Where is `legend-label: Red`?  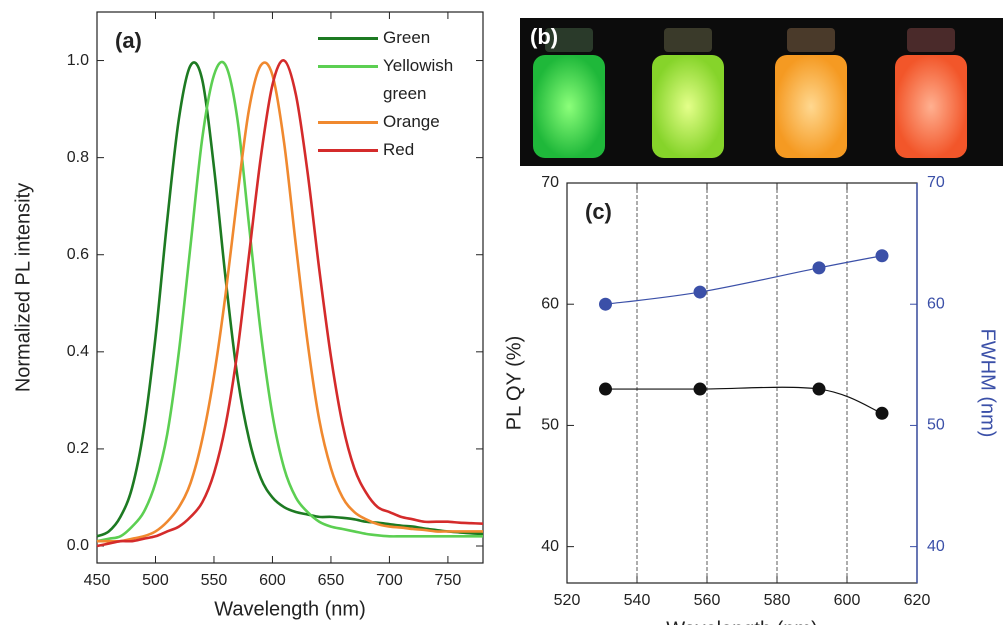 legend-label: Red is located at coordinates (399, 149).